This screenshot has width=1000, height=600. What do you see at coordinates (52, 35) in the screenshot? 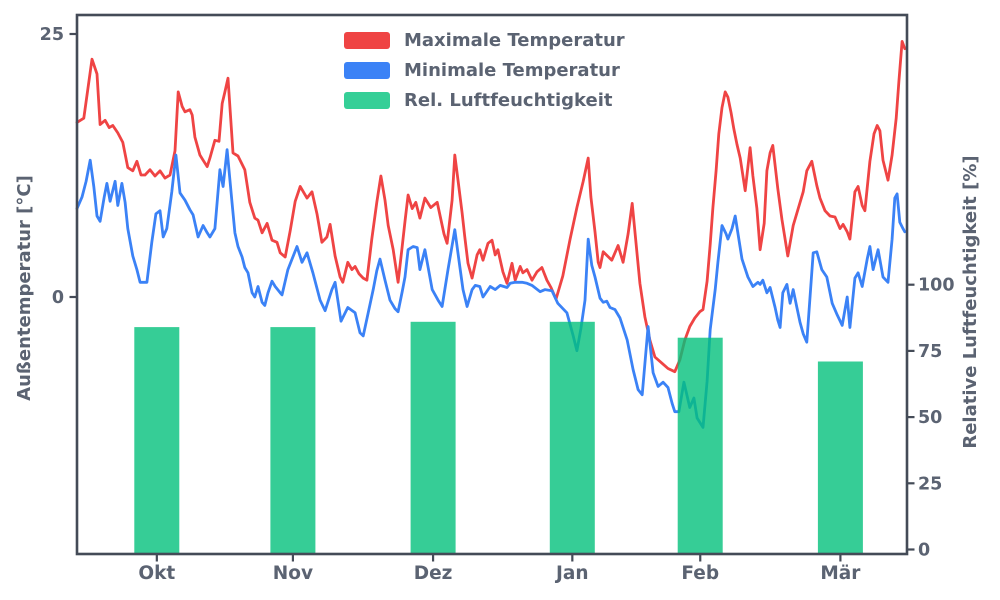
I see `left-tick-label: 25` at bounding box center [52, 35].